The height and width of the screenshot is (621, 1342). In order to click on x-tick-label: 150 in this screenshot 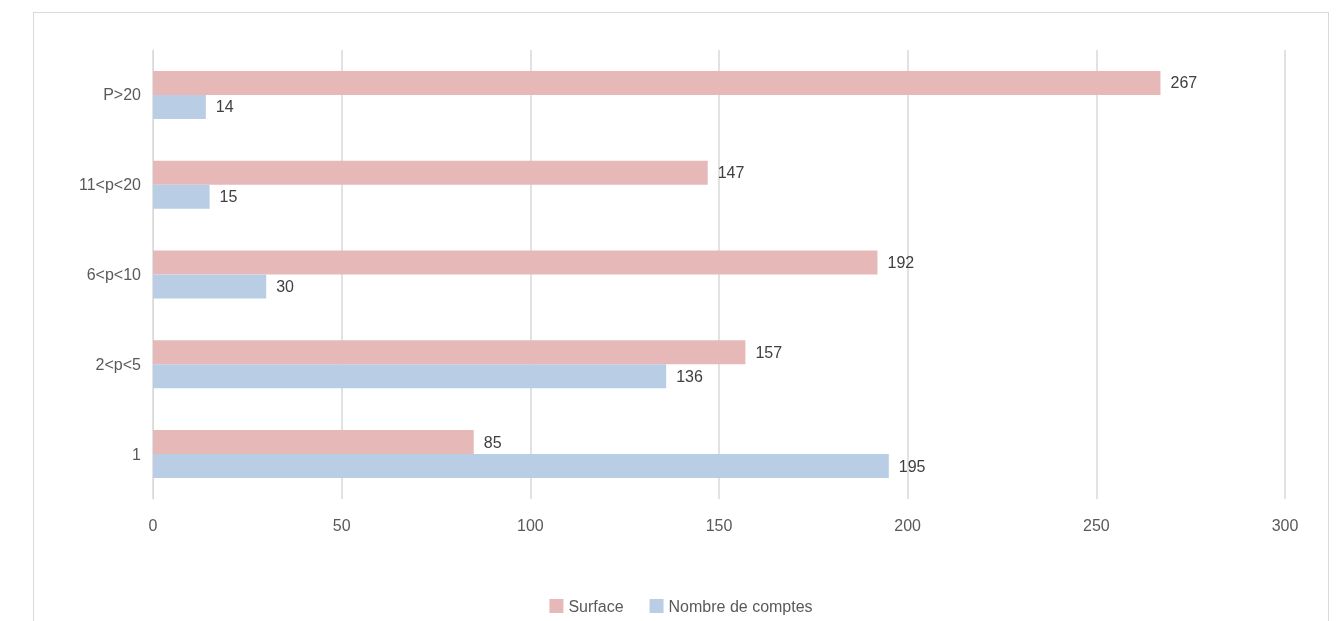, I will do `click(719, 525)`.